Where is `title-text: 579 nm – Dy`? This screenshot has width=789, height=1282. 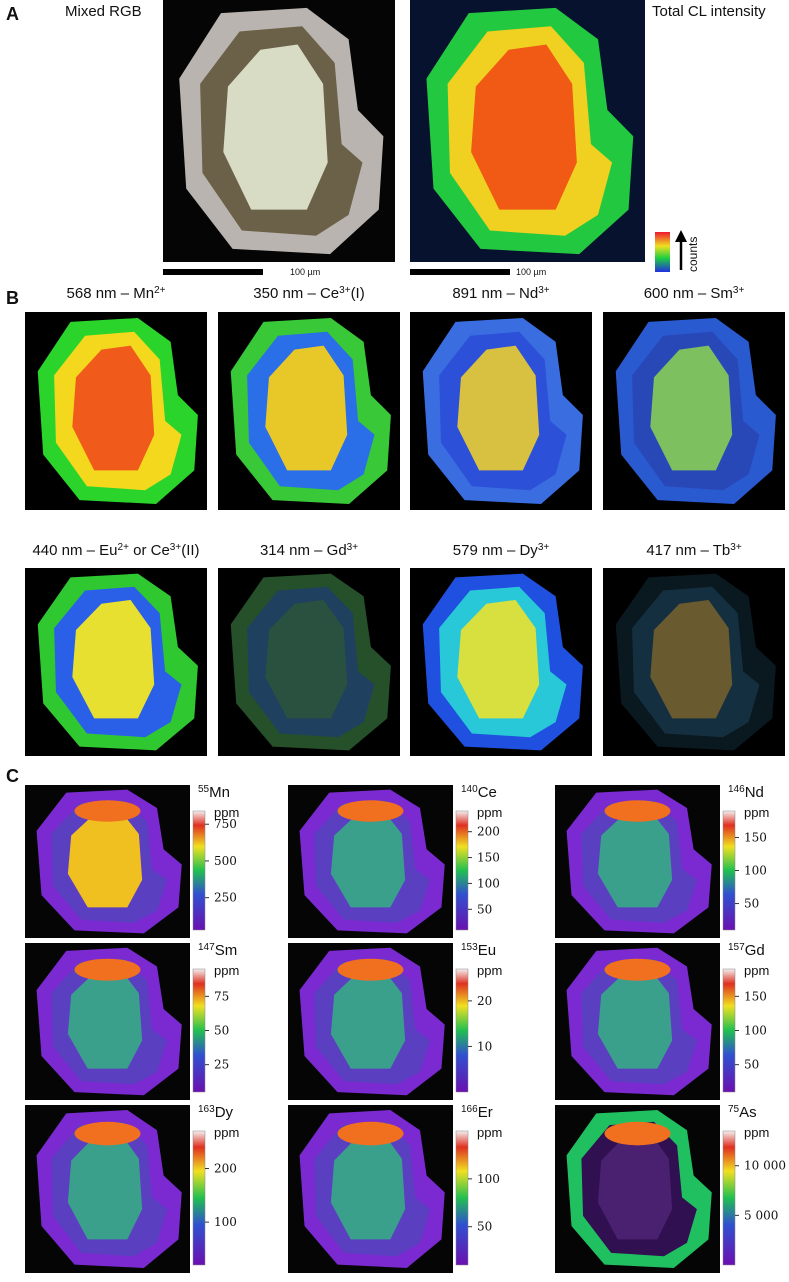
title-text: 579 nm – Dy is located at coordinates (496, 550).